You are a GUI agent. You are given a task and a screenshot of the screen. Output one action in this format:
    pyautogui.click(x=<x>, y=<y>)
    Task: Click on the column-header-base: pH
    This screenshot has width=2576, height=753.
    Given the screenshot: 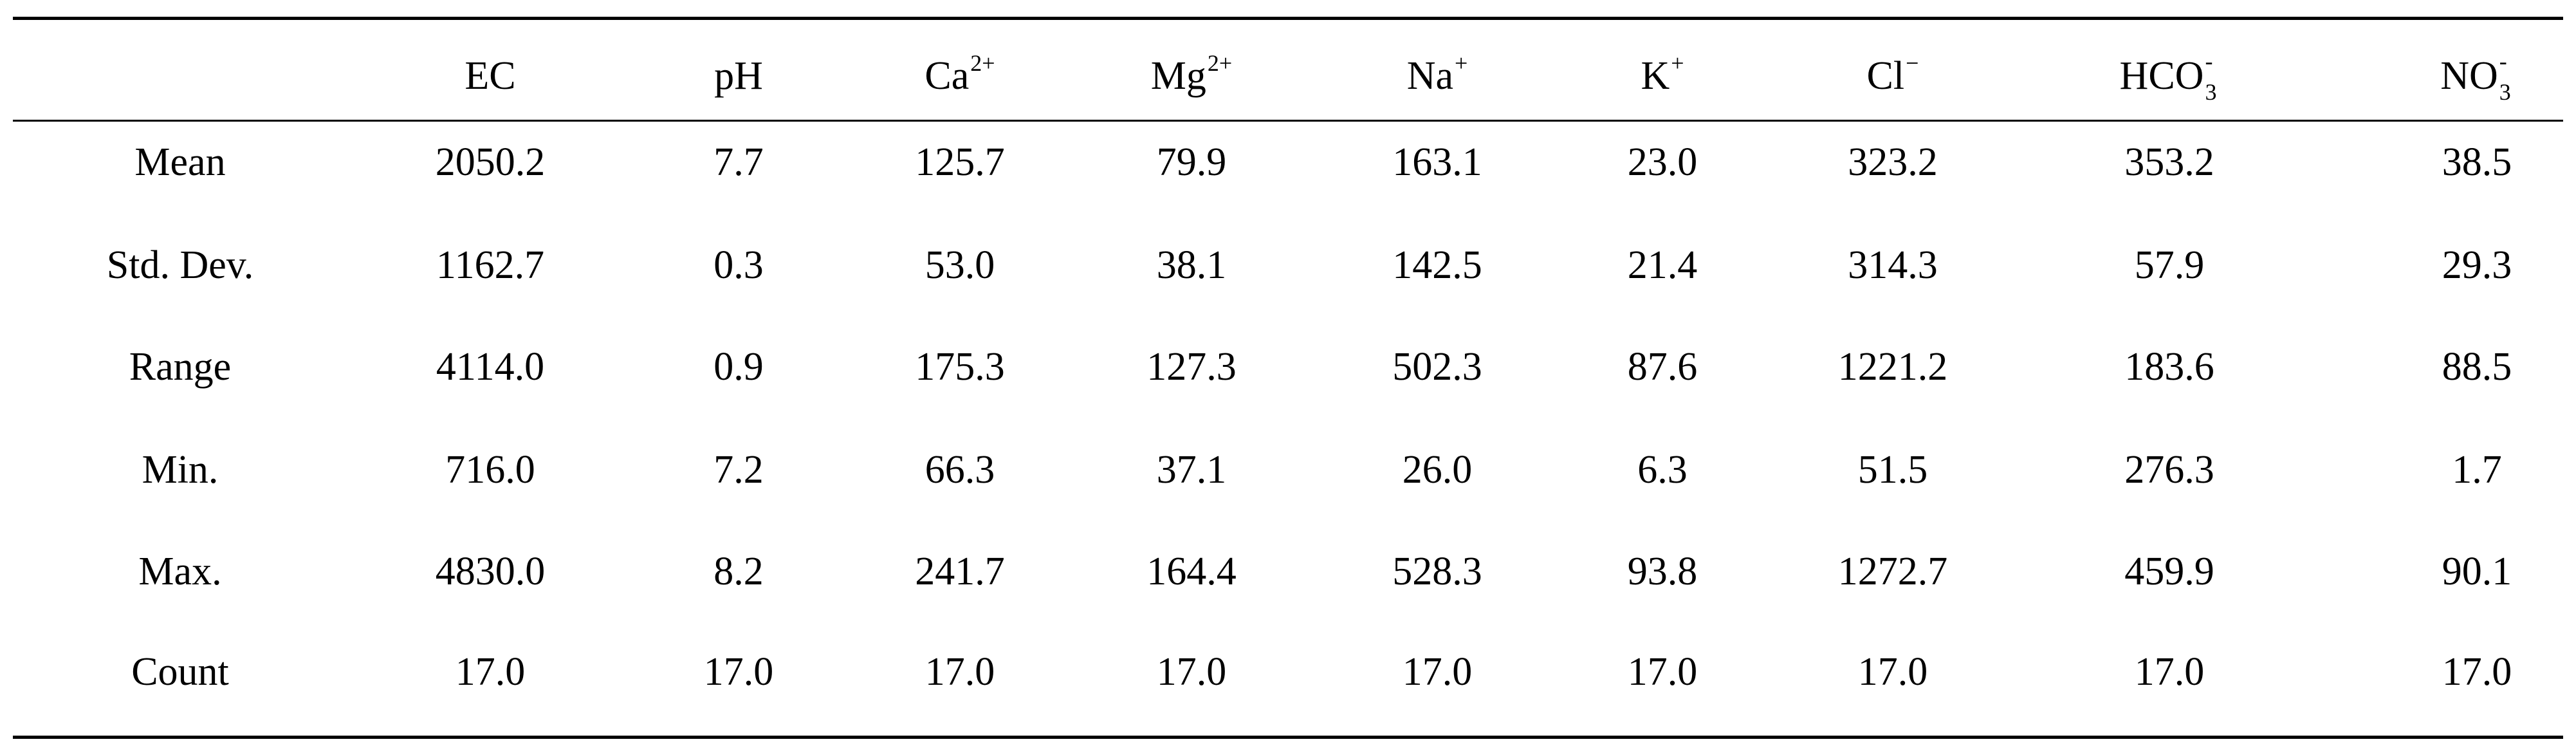 What is the action you would take?
    pyautogui.click(x=738, y=76)
    